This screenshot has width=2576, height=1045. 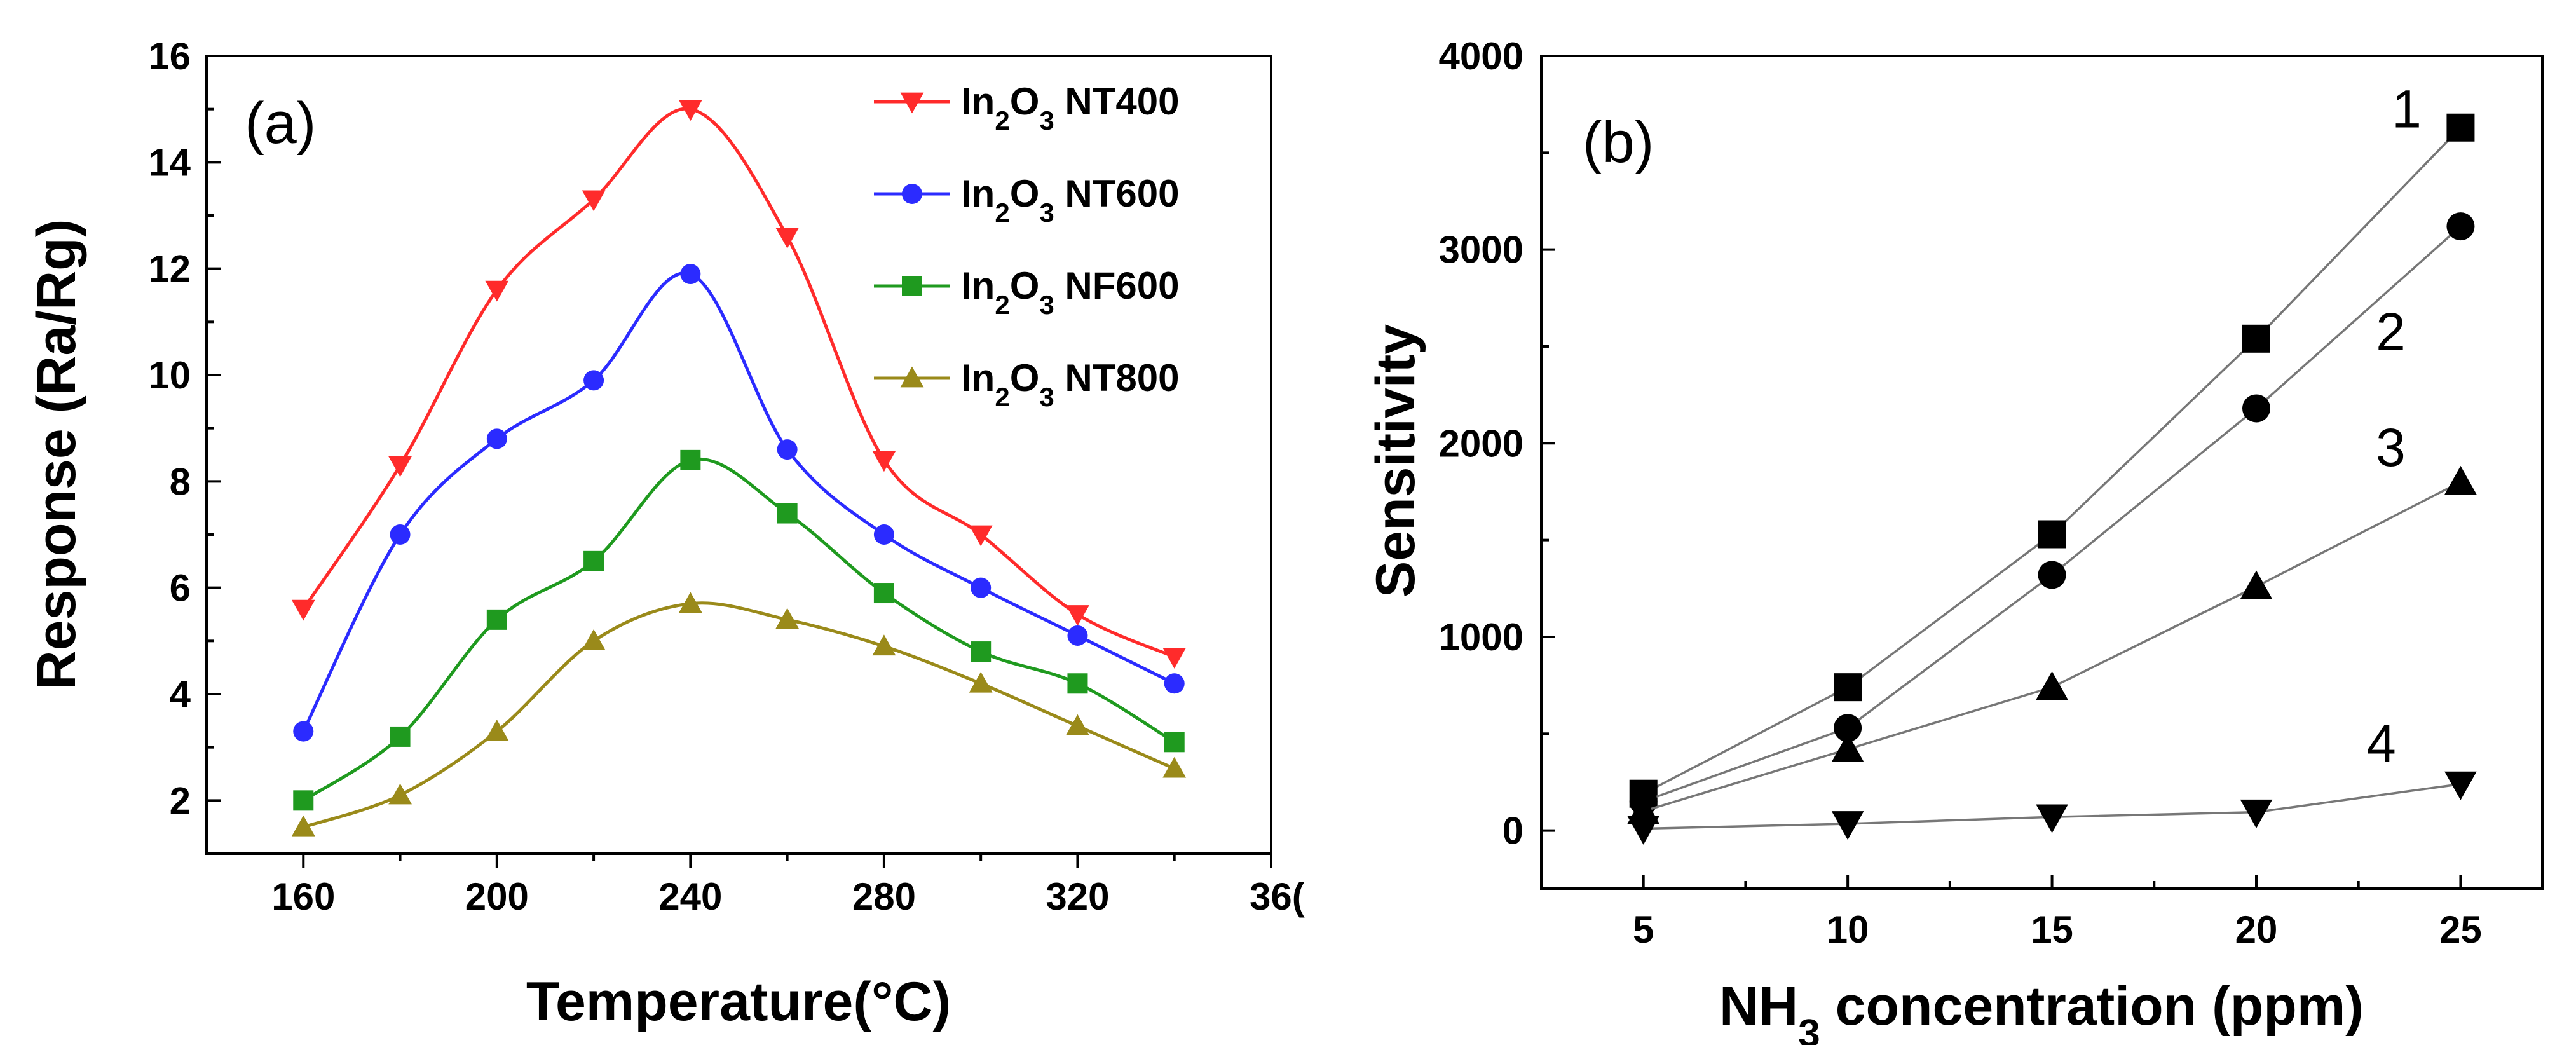 What do you see at coordinates (738, 1001) in the screenshot?
I see `panel-a-x-axis-title: Temperature(°C)` at bounding box center [738, 1001].